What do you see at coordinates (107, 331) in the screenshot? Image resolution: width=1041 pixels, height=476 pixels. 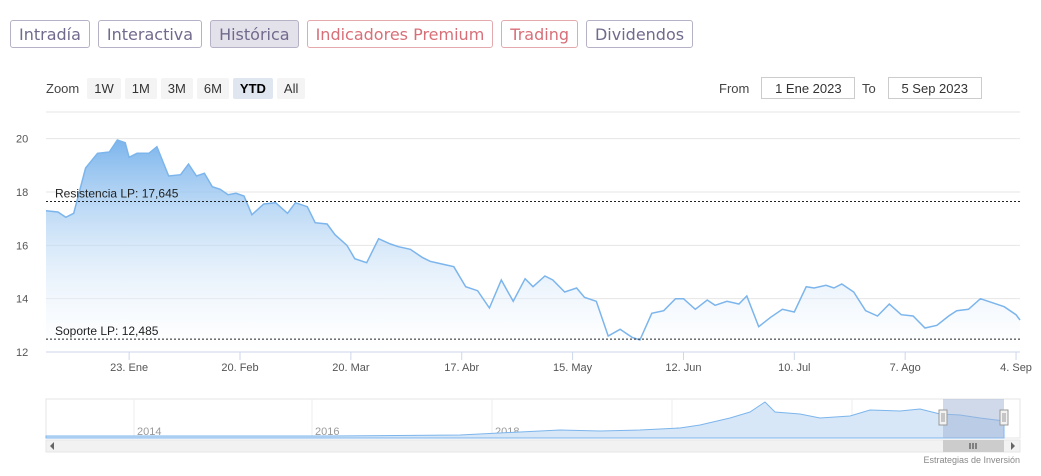 I see `plotline-label-1: Soporte LP: 12,485` at bounding box center [107, 331].